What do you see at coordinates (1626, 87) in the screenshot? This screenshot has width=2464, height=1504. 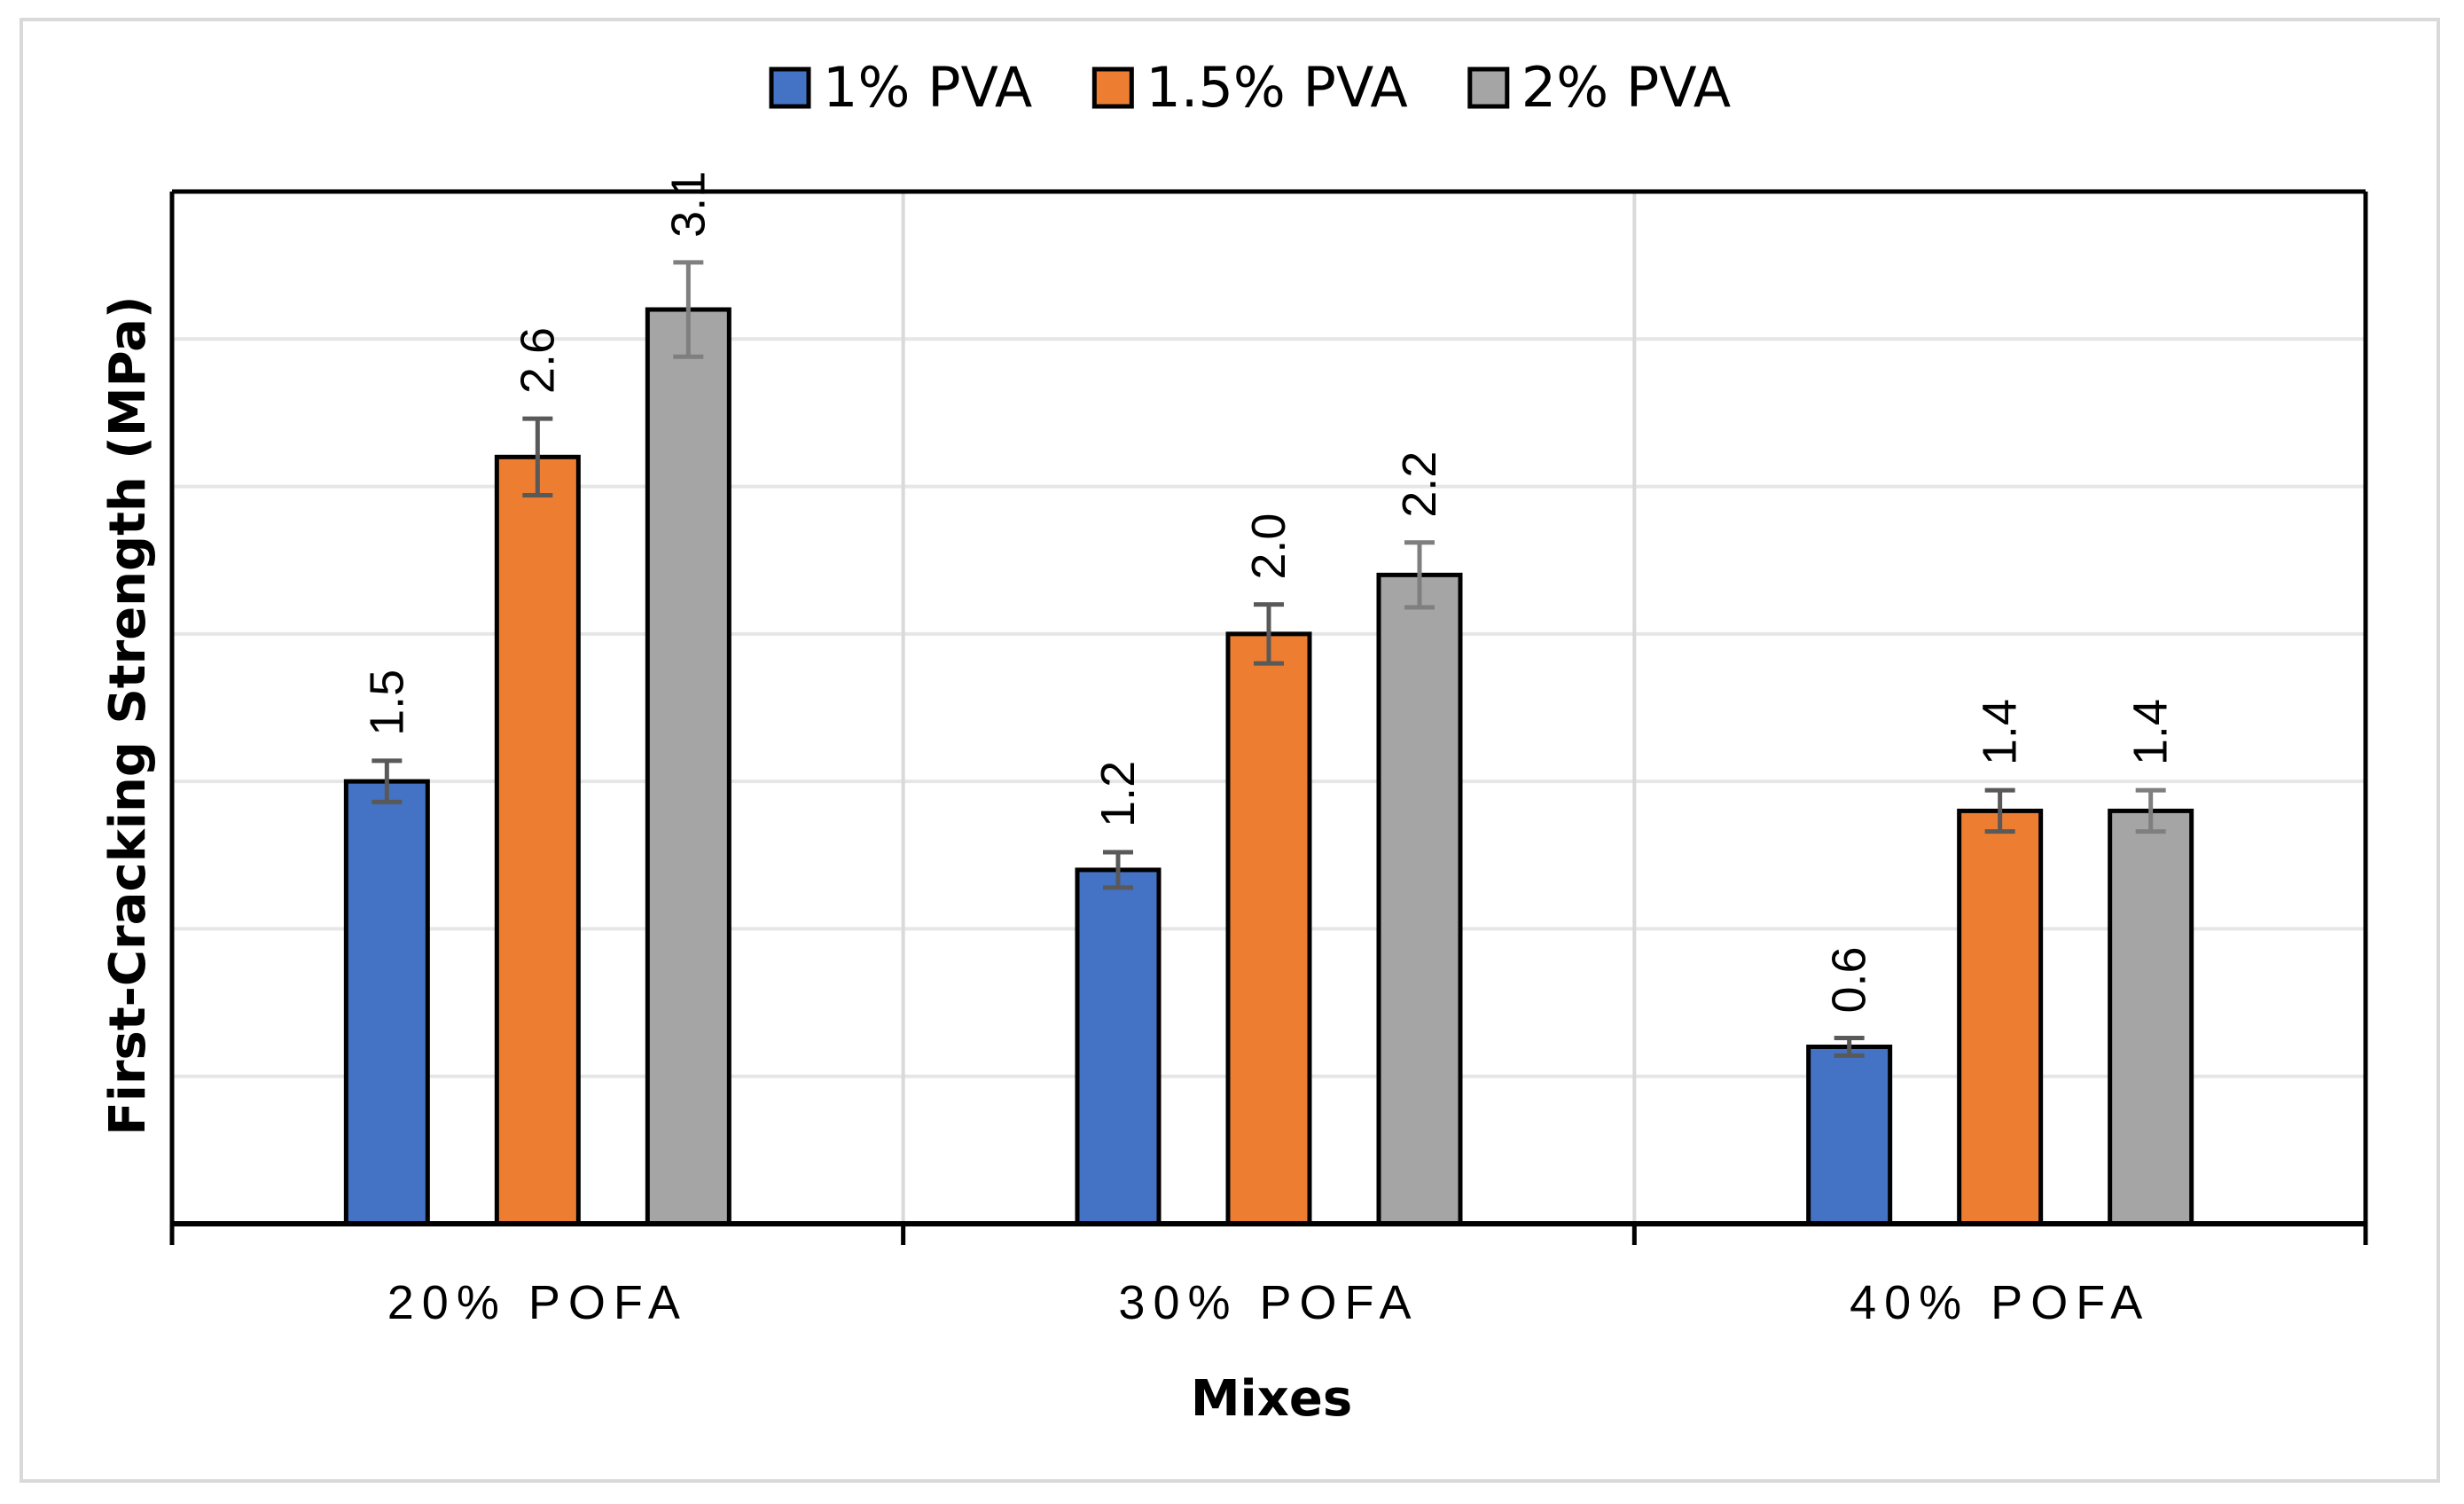 I see `legend-label: 2% PVA` at bounding box center [1626, 87].